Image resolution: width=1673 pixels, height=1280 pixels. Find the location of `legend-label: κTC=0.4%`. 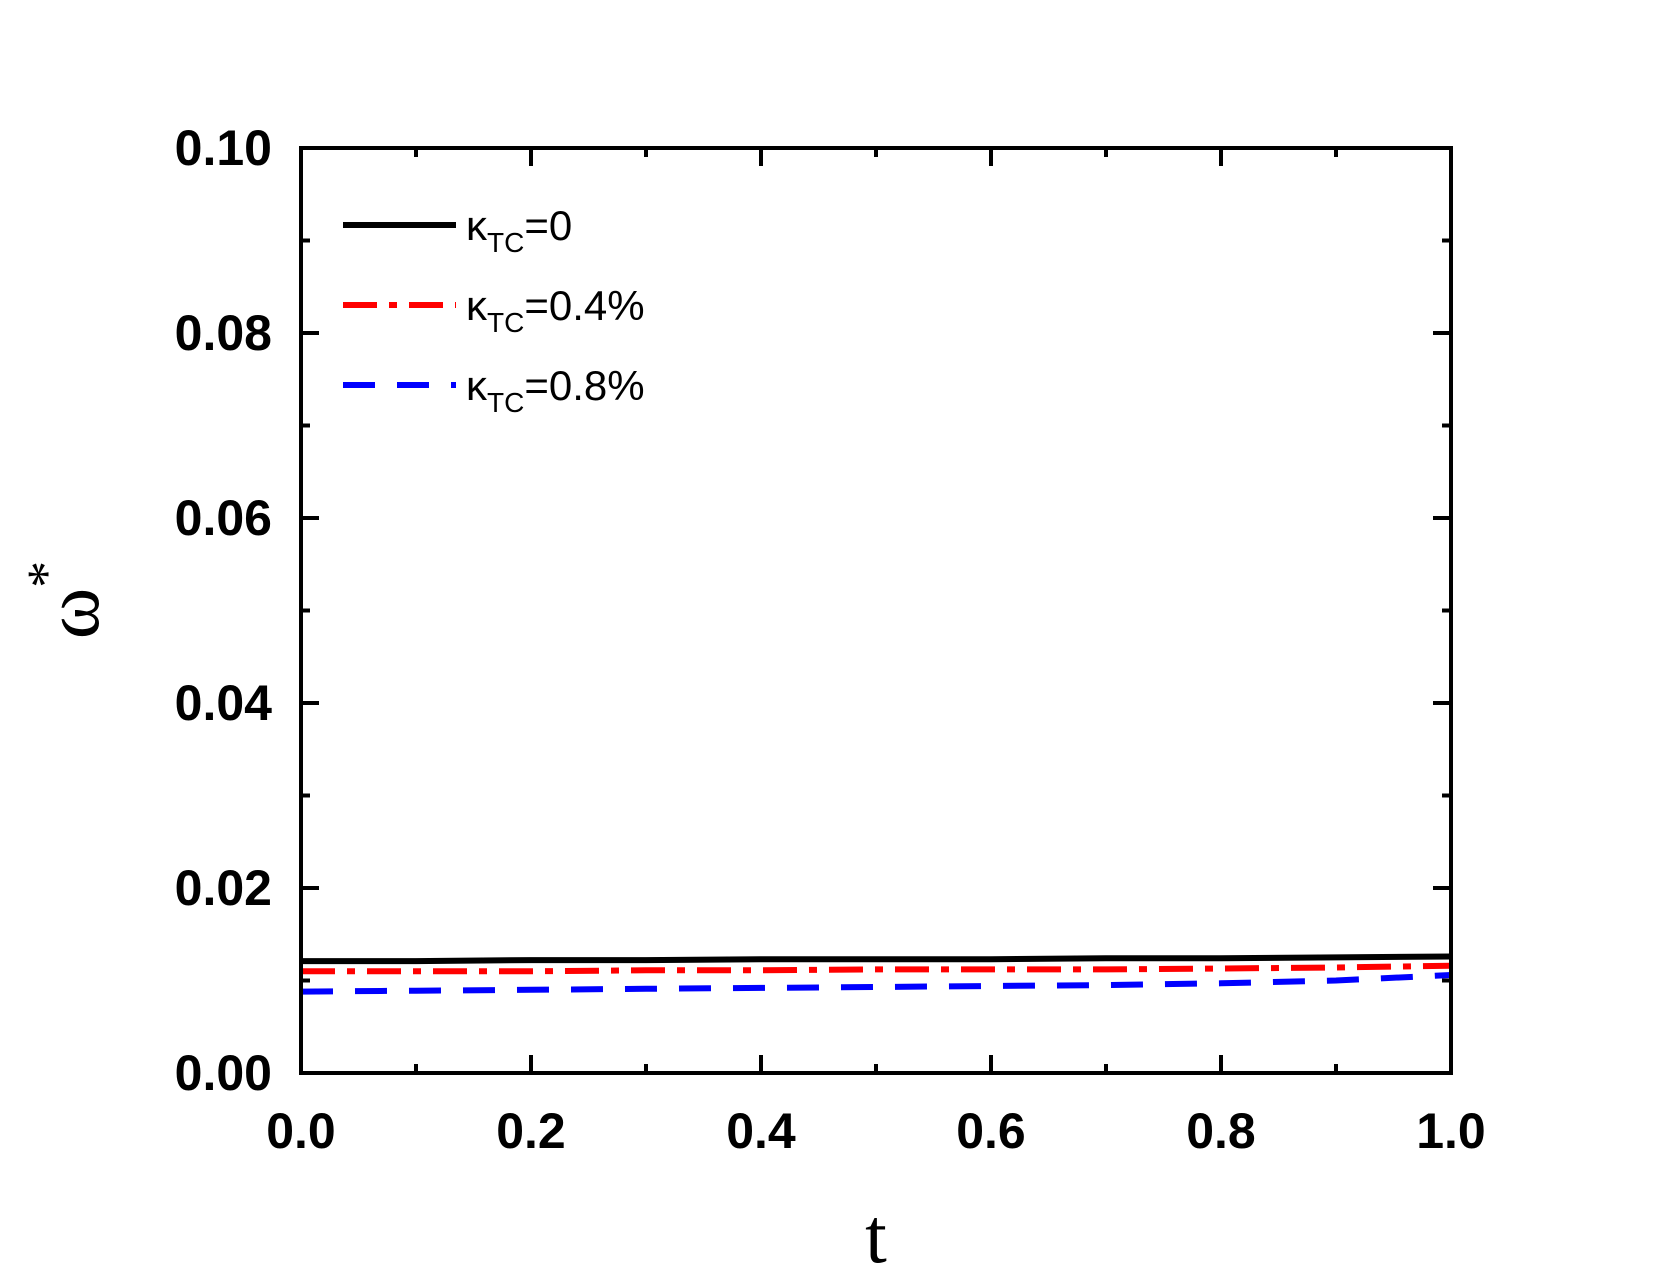

legend-label: κTC=0.4% is located at coordinates (555, 310).